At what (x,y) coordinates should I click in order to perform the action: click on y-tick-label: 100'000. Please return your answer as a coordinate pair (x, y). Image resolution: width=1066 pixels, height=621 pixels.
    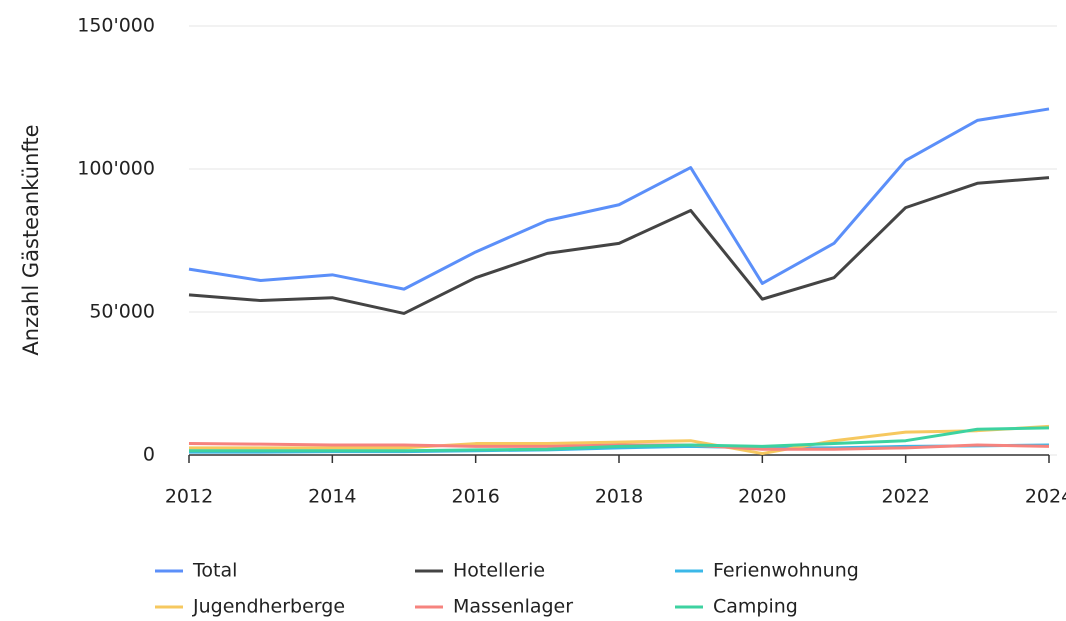
    Looking at the image, I should click on (116, 169).